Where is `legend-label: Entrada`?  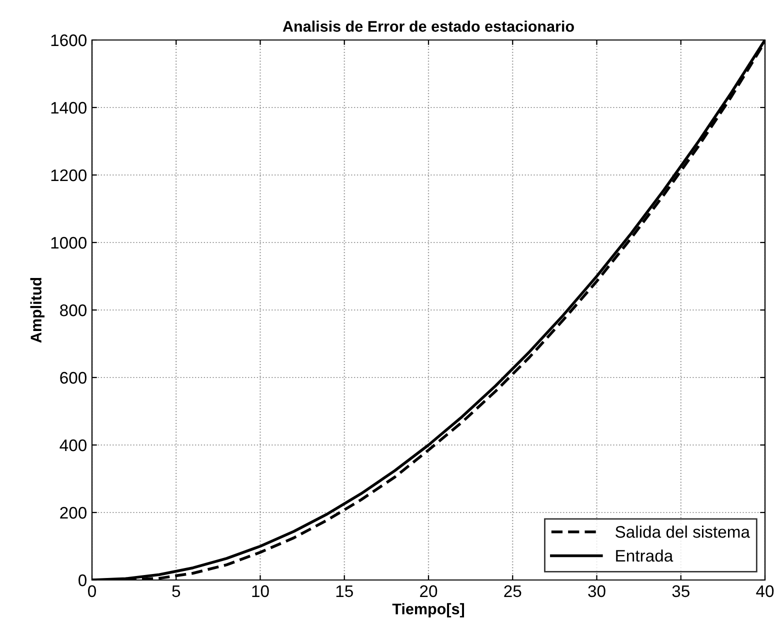 legend-label: Entrada is located at coordinates (645, 555).